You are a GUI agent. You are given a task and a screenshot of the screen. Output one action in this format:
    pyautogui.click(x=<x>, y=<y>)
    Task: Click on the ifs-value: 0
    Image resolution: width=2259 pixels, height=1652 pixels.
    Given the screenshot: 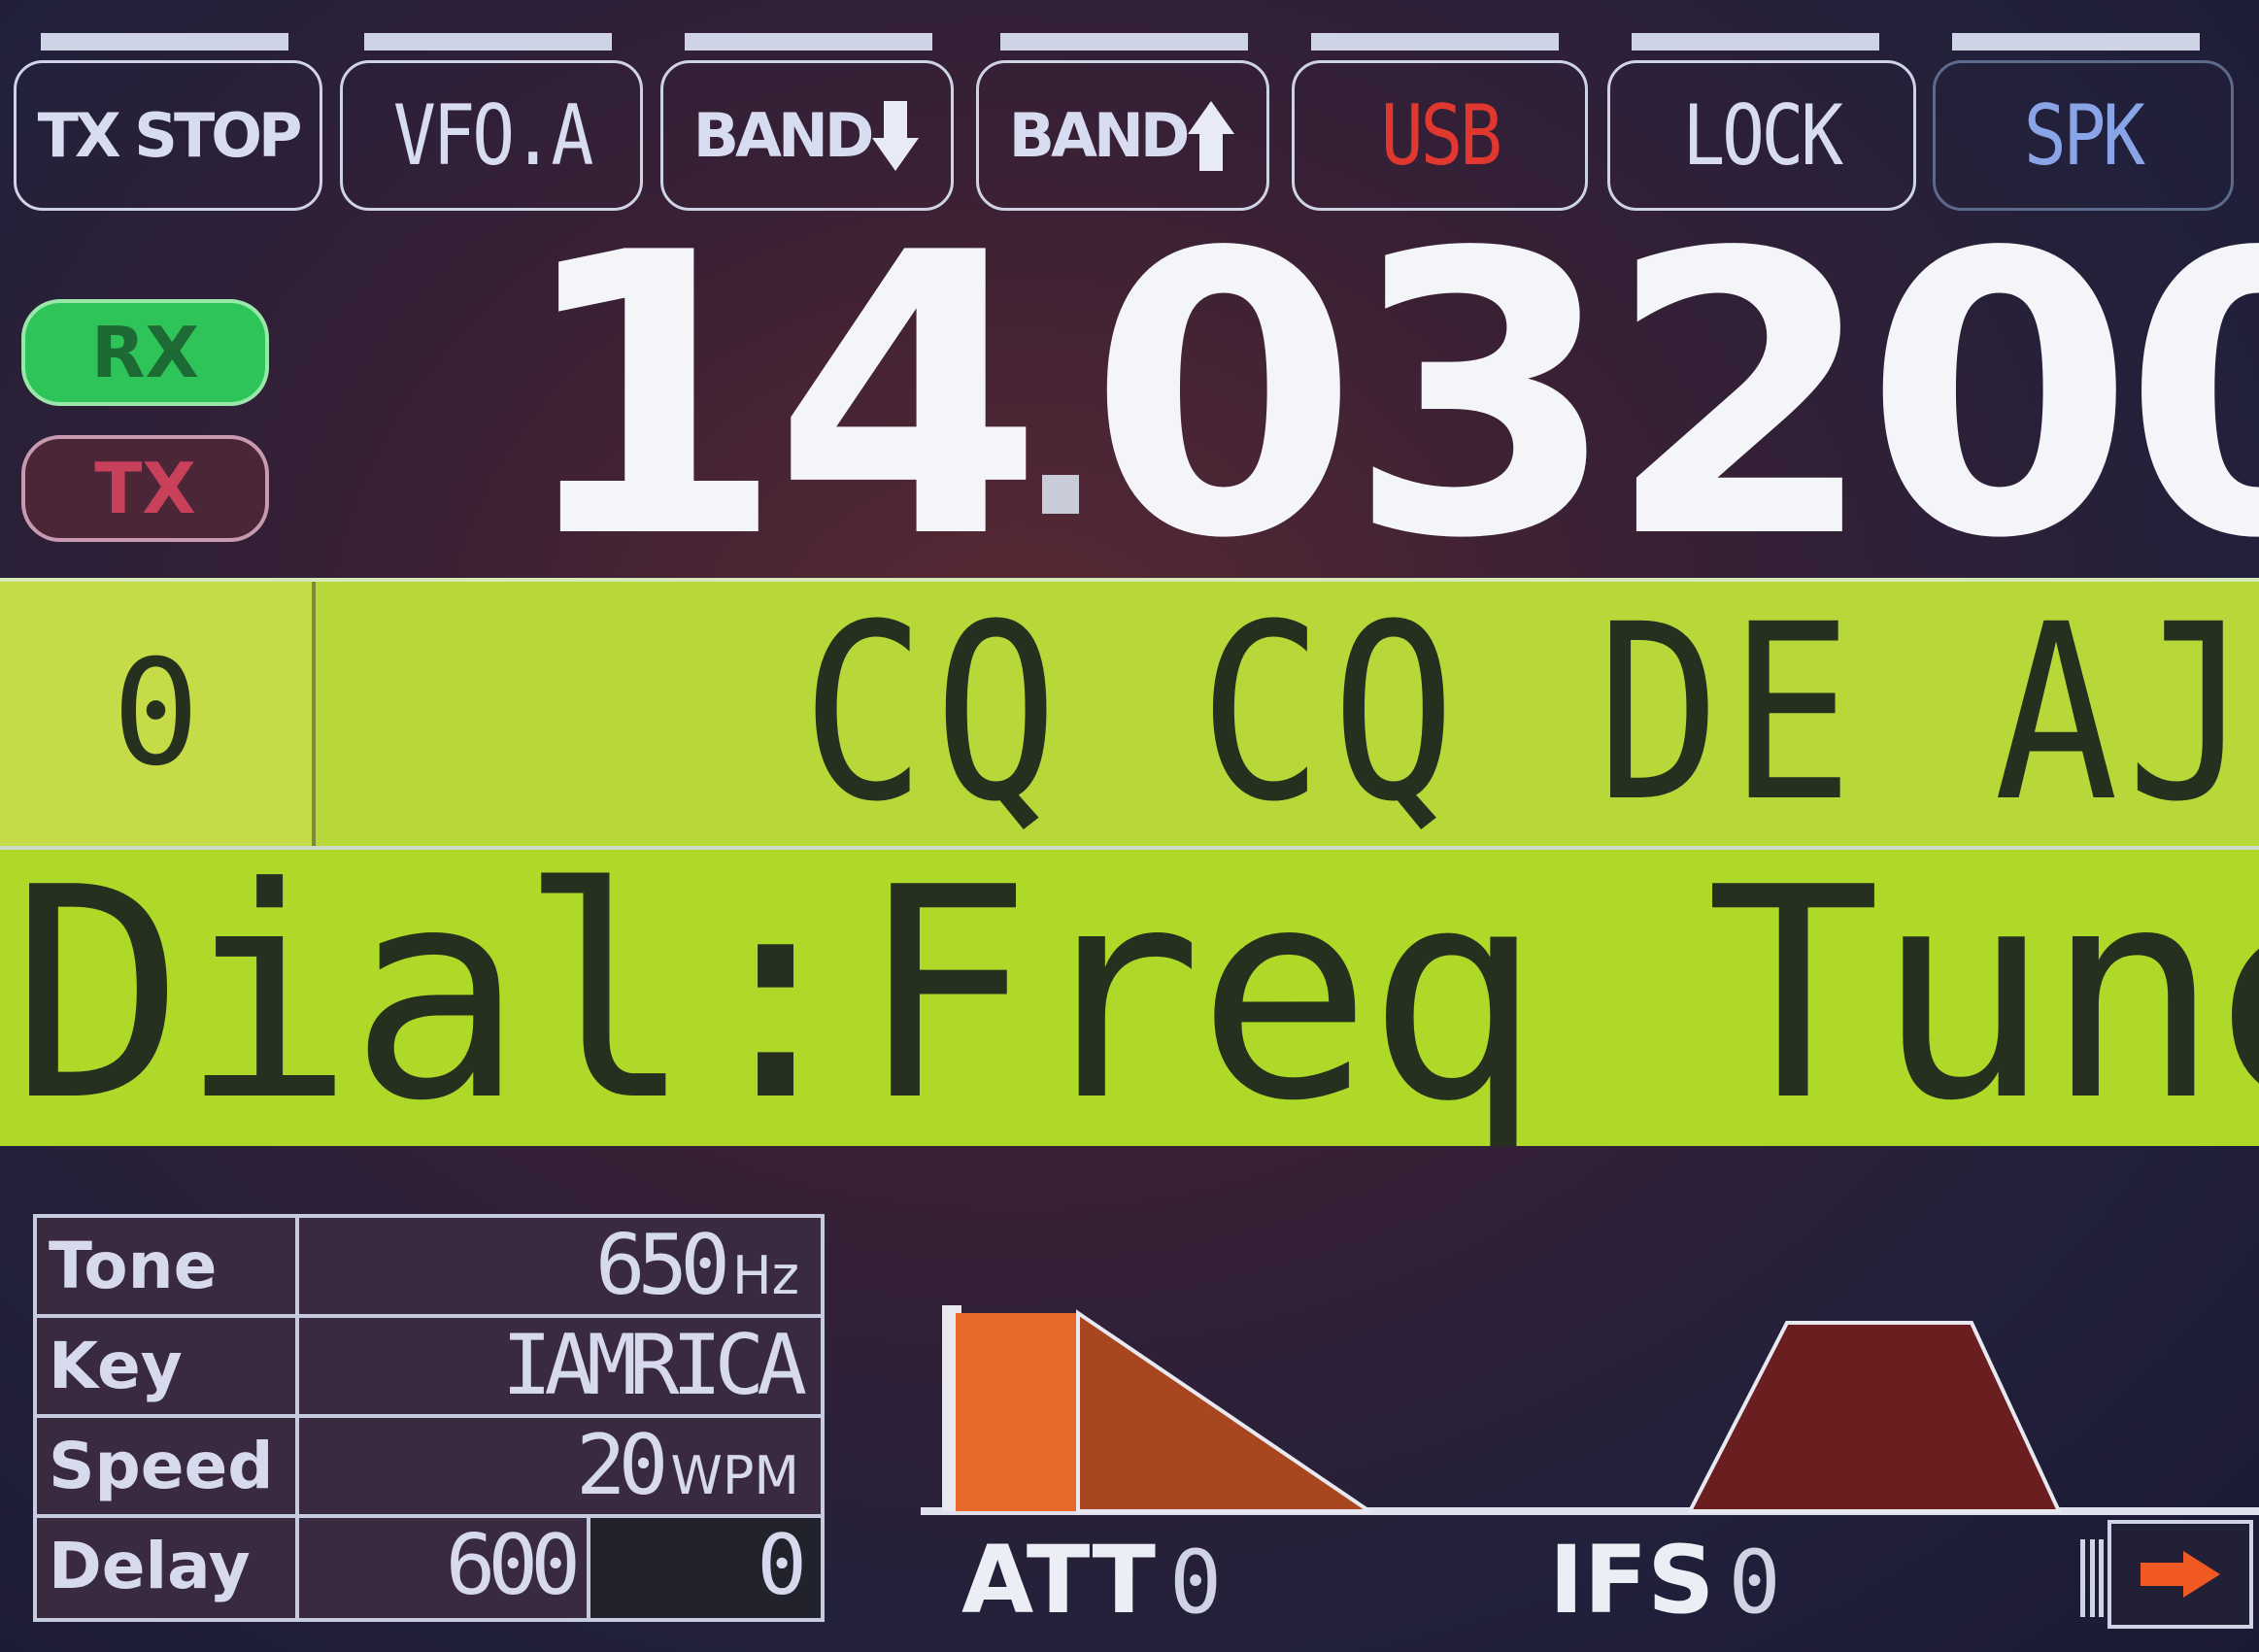 What is the action you would take?
    pyautogui.click(x=1754, y=1583)
    